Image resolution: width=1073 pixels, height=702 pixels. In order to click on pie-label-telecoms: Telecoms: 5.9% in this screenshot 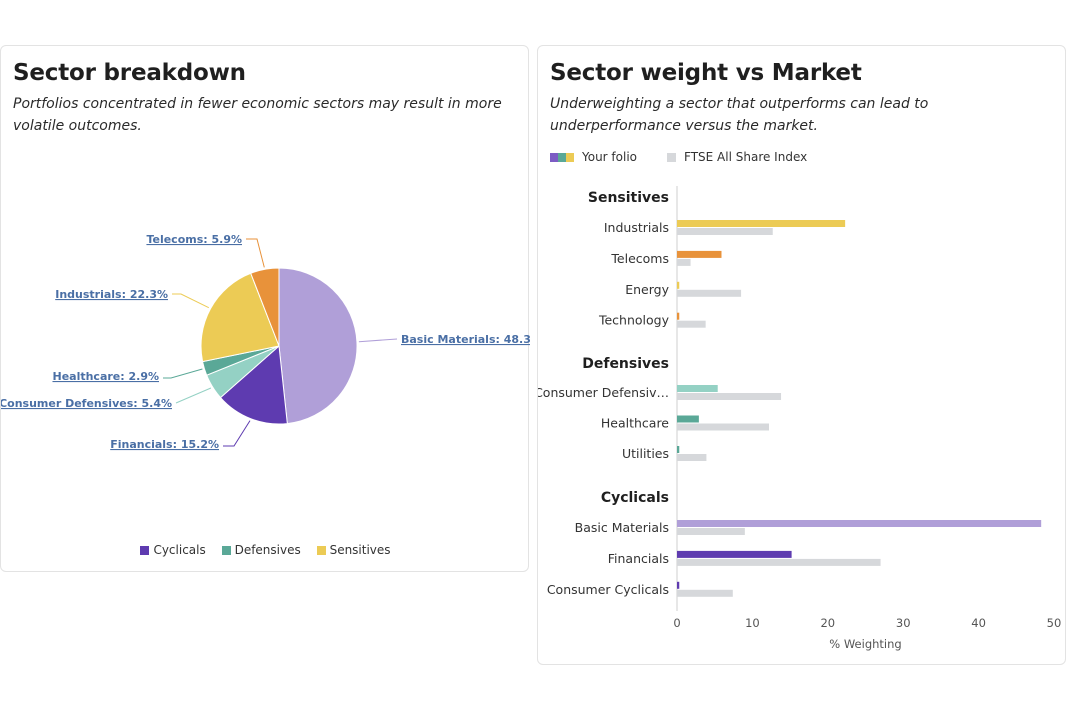, I will do `click(194, 239)`.